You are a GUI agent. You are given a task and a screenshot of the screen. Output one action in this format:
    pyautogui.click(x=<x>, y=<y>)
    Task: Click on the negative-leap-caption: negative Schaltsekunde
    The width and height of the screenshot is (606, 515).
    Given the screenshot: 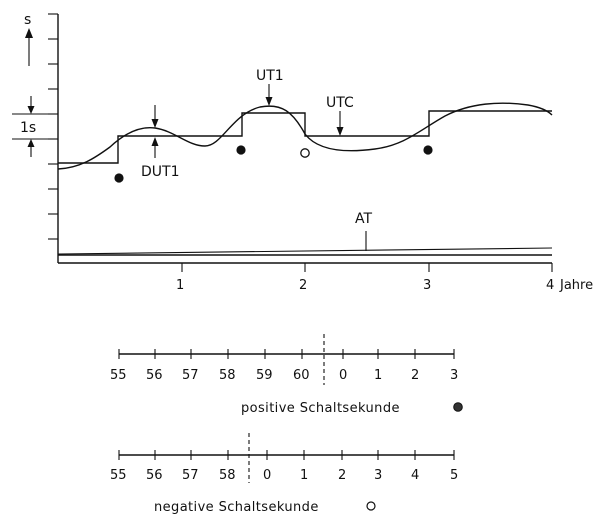 What is the action you would take?
    pyautogui.click(x=236, y=507)
    